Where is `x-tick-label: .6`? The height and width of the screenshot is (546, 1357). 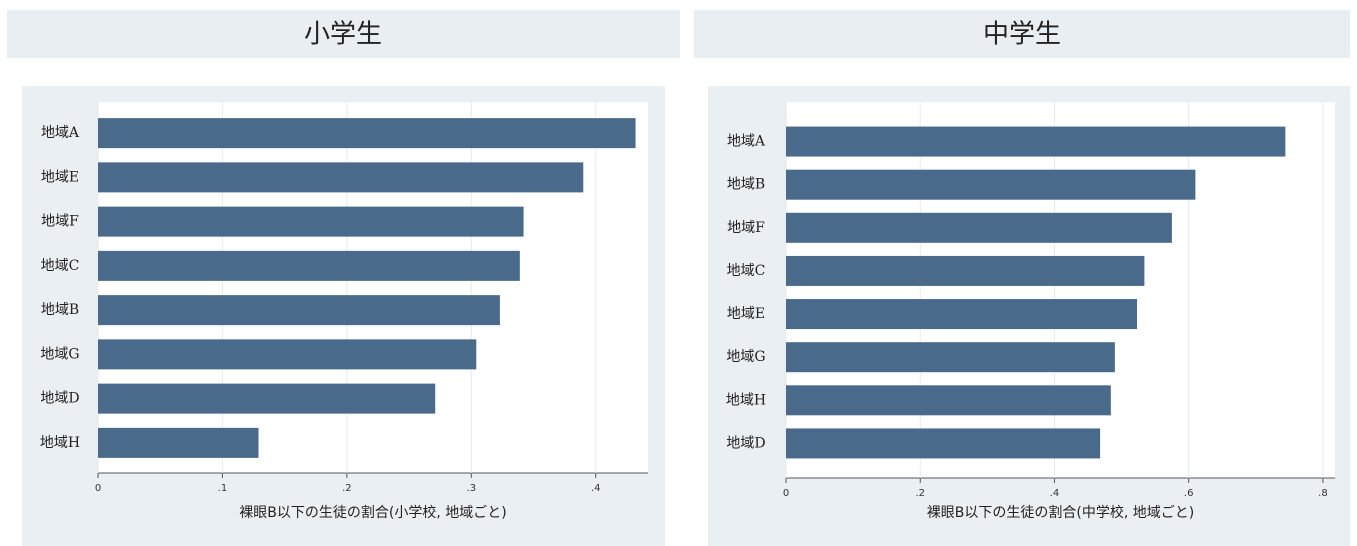
x-tick-label: .6 is located at coordinates (1189, 493).